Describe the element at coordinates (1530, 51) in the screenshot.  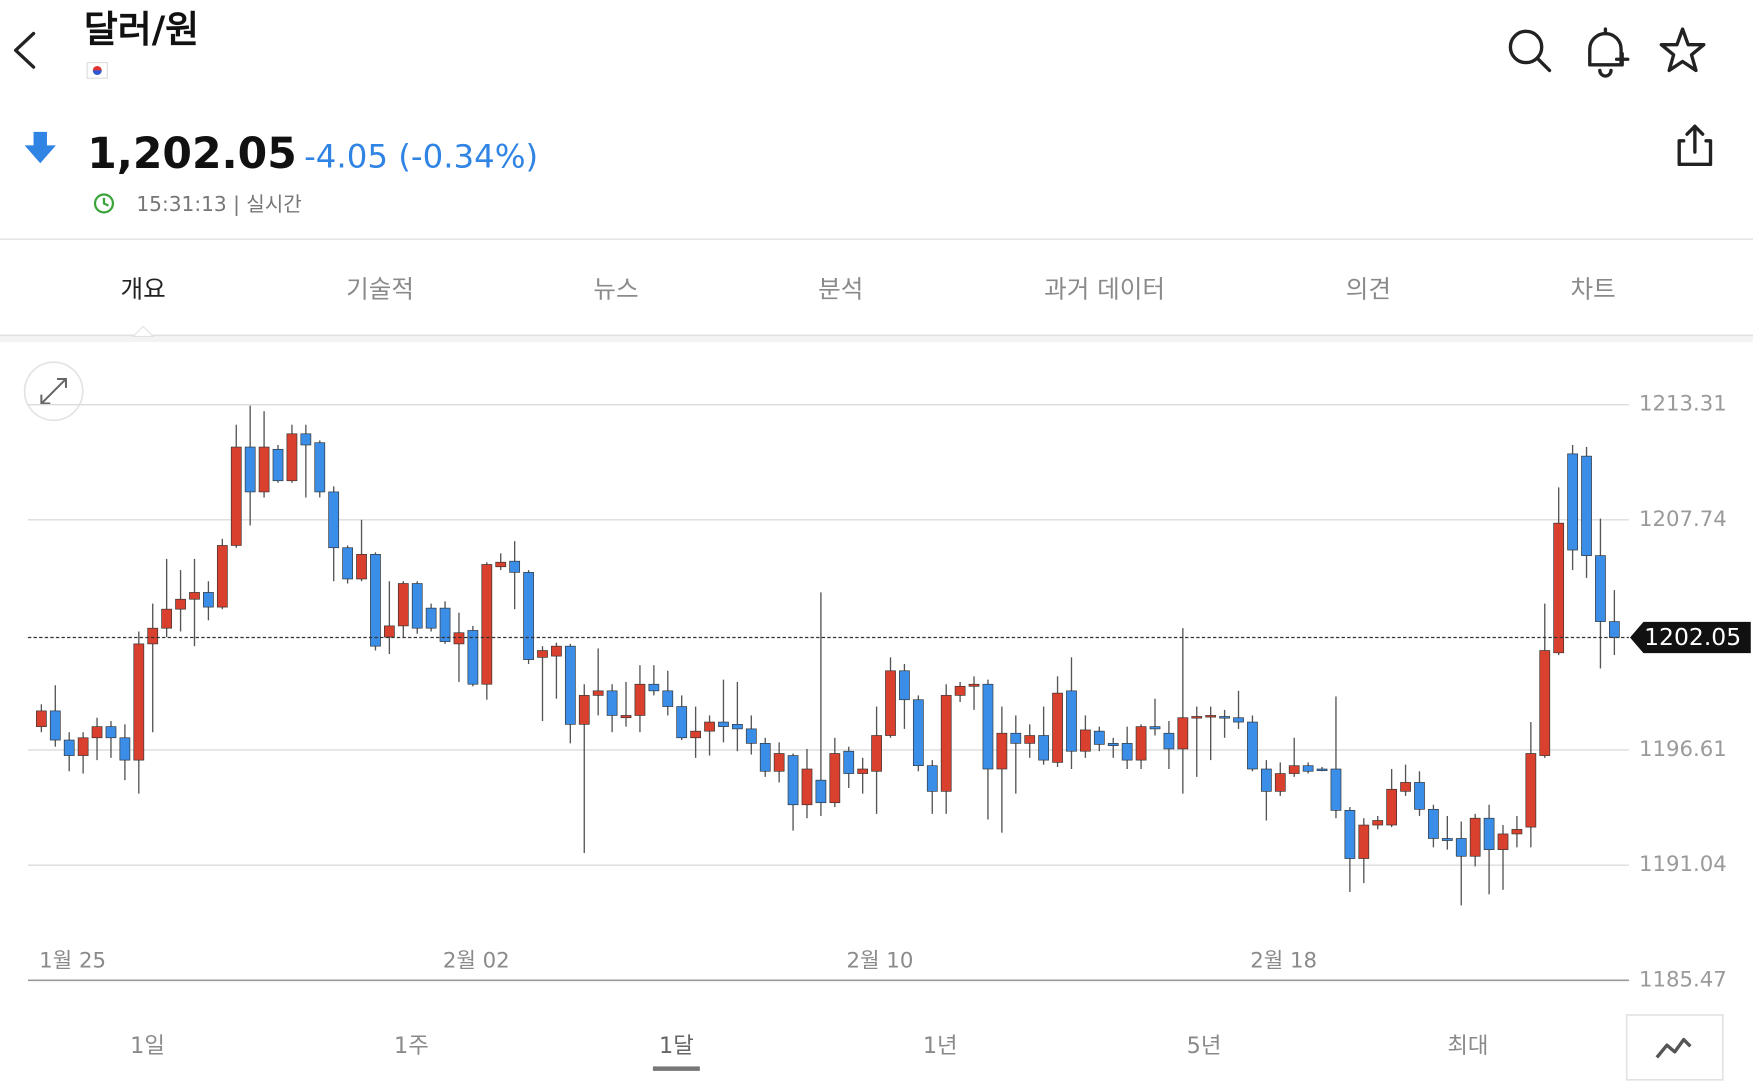
I see `search-icon` at that location.